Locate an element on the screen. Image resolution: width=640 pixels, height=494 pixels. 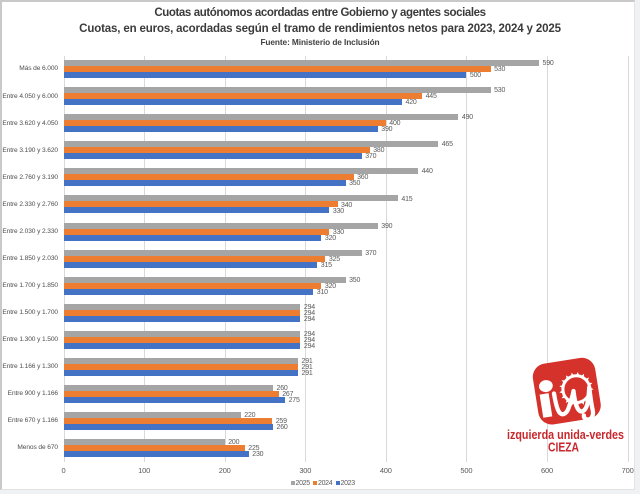
svg-text: izquierda unida-verdes is located at coordinates (565, 435).